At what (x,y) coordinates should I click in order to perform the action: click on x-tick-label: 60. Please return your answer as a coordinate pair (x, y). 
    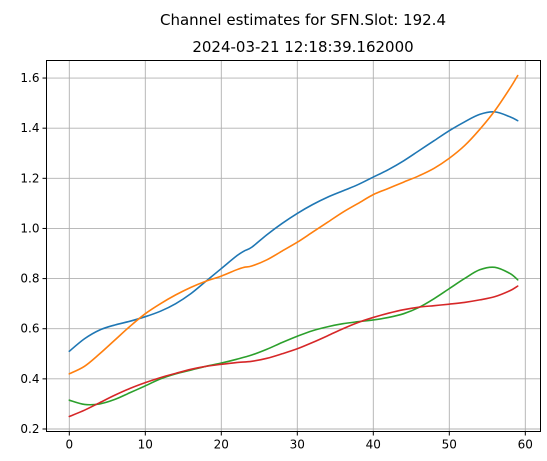
    Looking at the image, I should click on (525, 445).